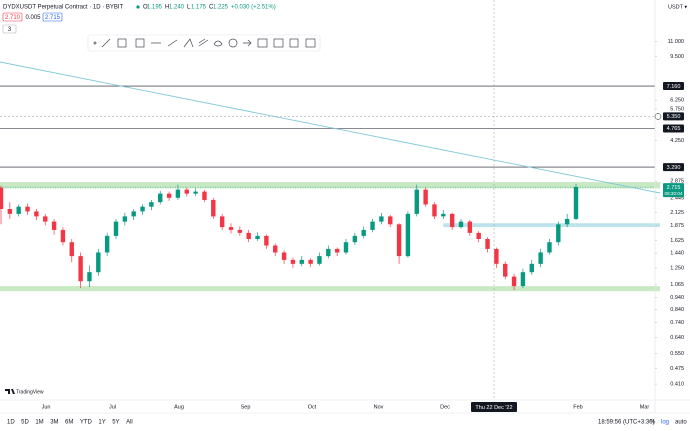  Describe the element at coordinates (674, 87) in the screenshot. I see `level-label: 7.160` at that location.